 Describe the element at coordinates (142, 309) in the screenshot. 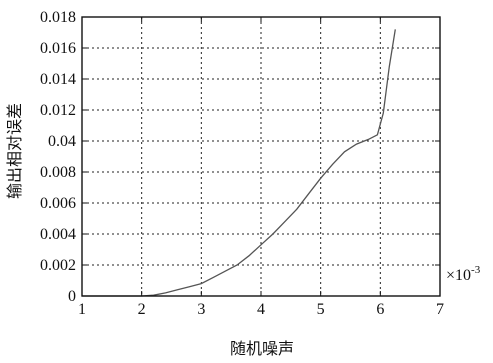

I see `x-tick-label: 2` at that location.